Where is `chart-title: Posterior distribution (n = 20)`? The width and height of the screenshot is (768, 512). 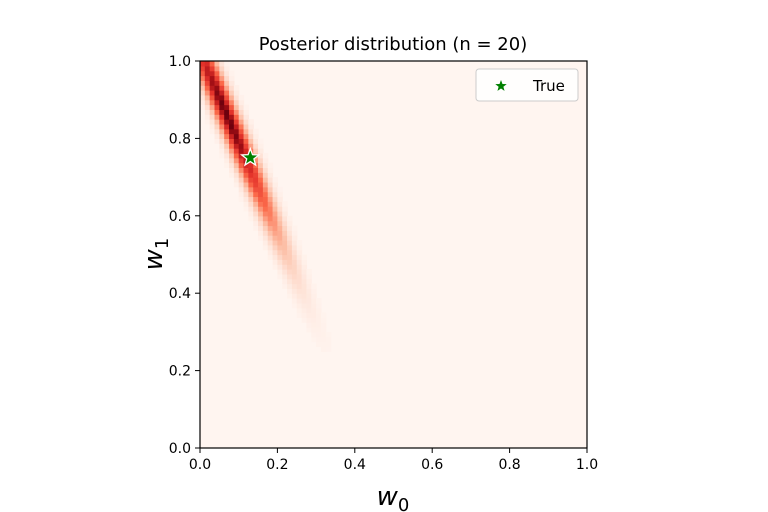 chart-title: Posterior distribution (n = 20) is located at coordinates (393, 44).